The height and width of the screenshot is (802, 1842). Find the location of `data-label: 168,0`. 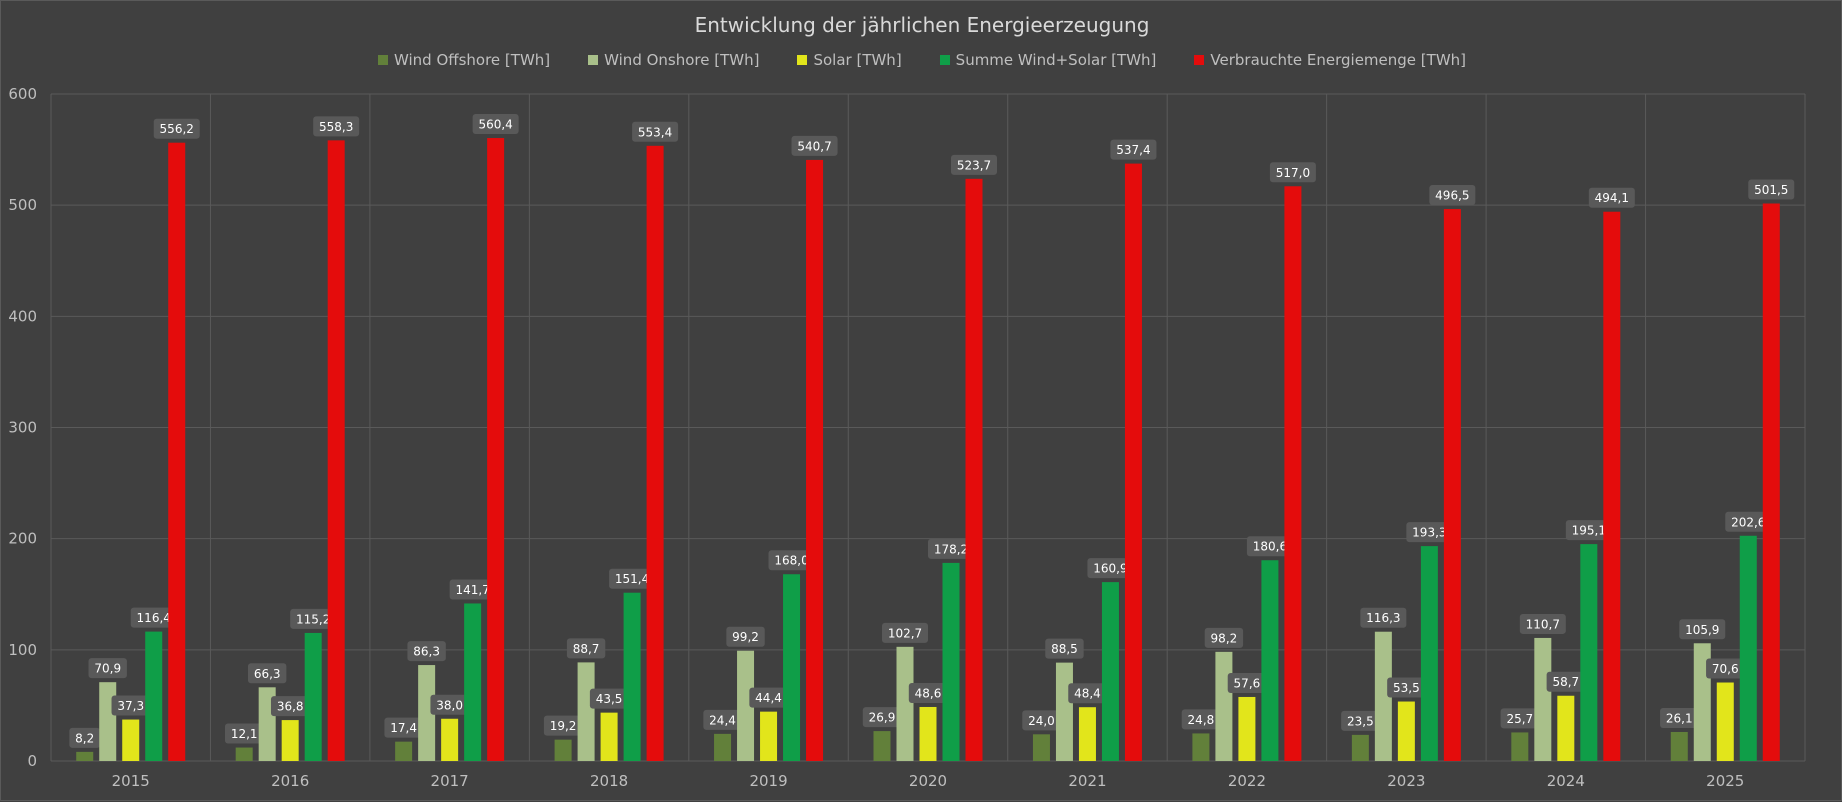

data-label: 168,0 is located at coordinates (791, 561).